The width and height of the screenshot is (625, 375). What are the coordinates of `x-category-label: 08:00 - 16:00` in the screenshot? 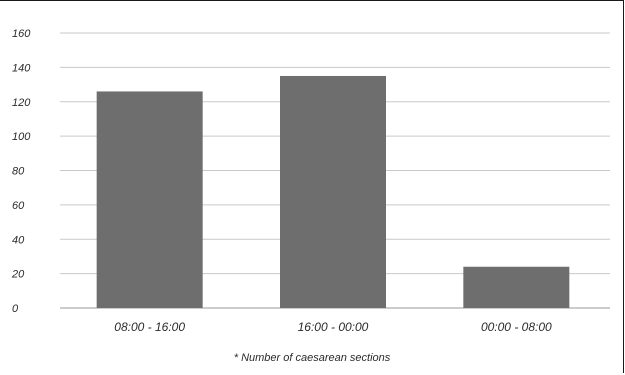 It's located at (149, 327).